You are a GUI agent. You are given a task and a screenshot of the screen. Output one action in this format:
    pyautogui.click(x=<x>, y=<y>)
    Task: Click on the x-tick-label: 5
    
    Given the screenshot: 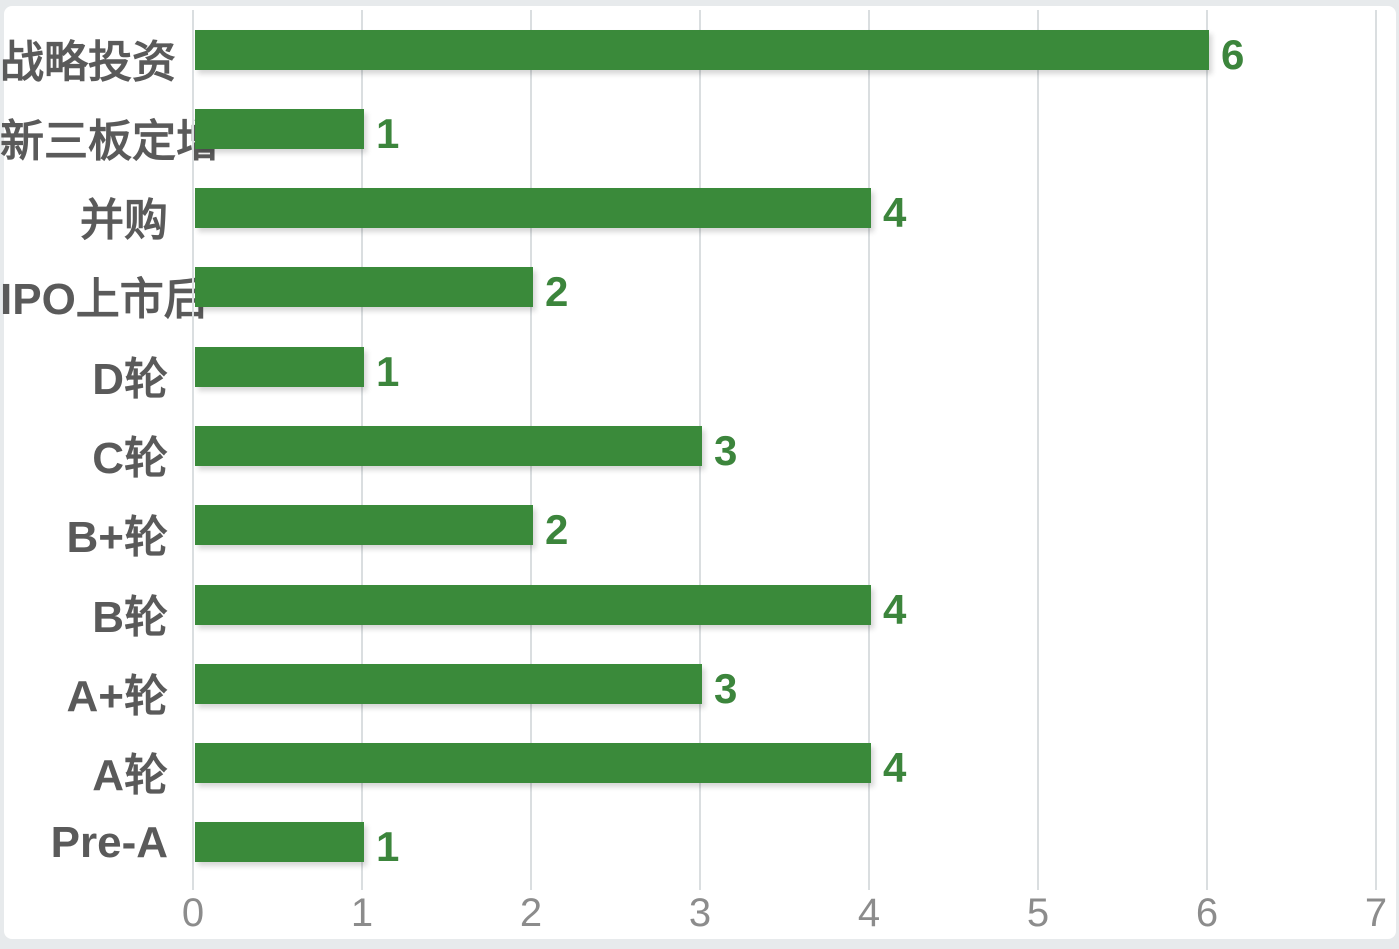 What is the action you would take?
    pyautogui.click(x=1038, y=913)
    